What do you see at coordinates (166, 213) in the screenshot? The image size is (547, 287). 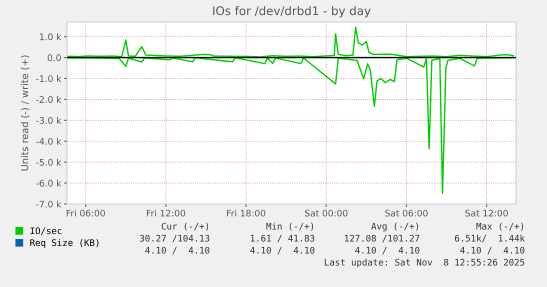 I see `x-tick-label: Fri 12:00` at bounding box center [166, 213].